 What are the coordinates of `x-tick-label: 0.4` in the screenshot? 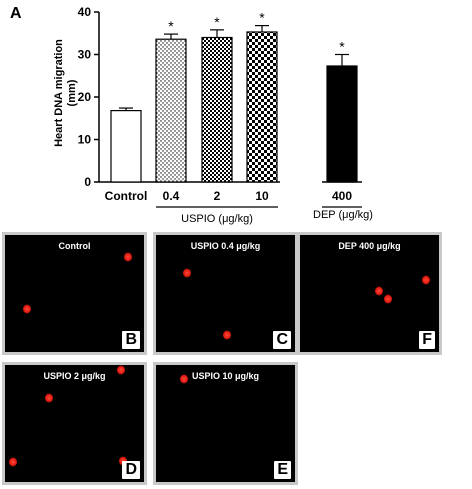 It's located at (171, 196).